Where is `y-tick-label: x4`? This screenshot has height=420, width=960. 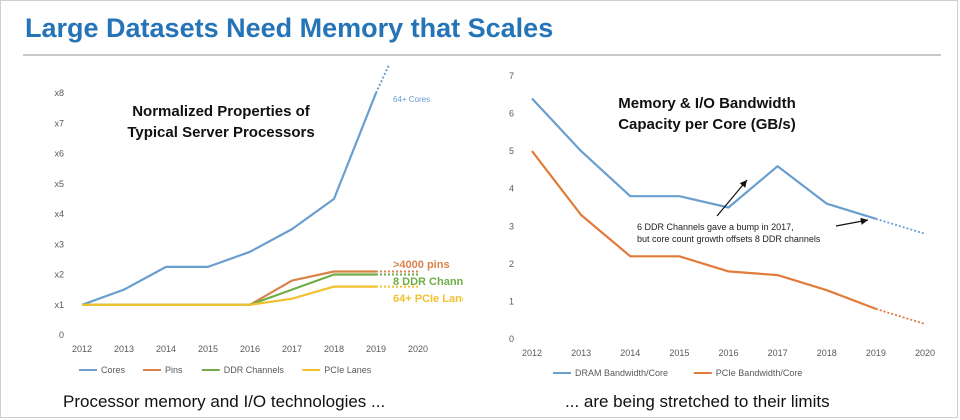
y-tick-label: x4 is located at coordinates (59, 214).